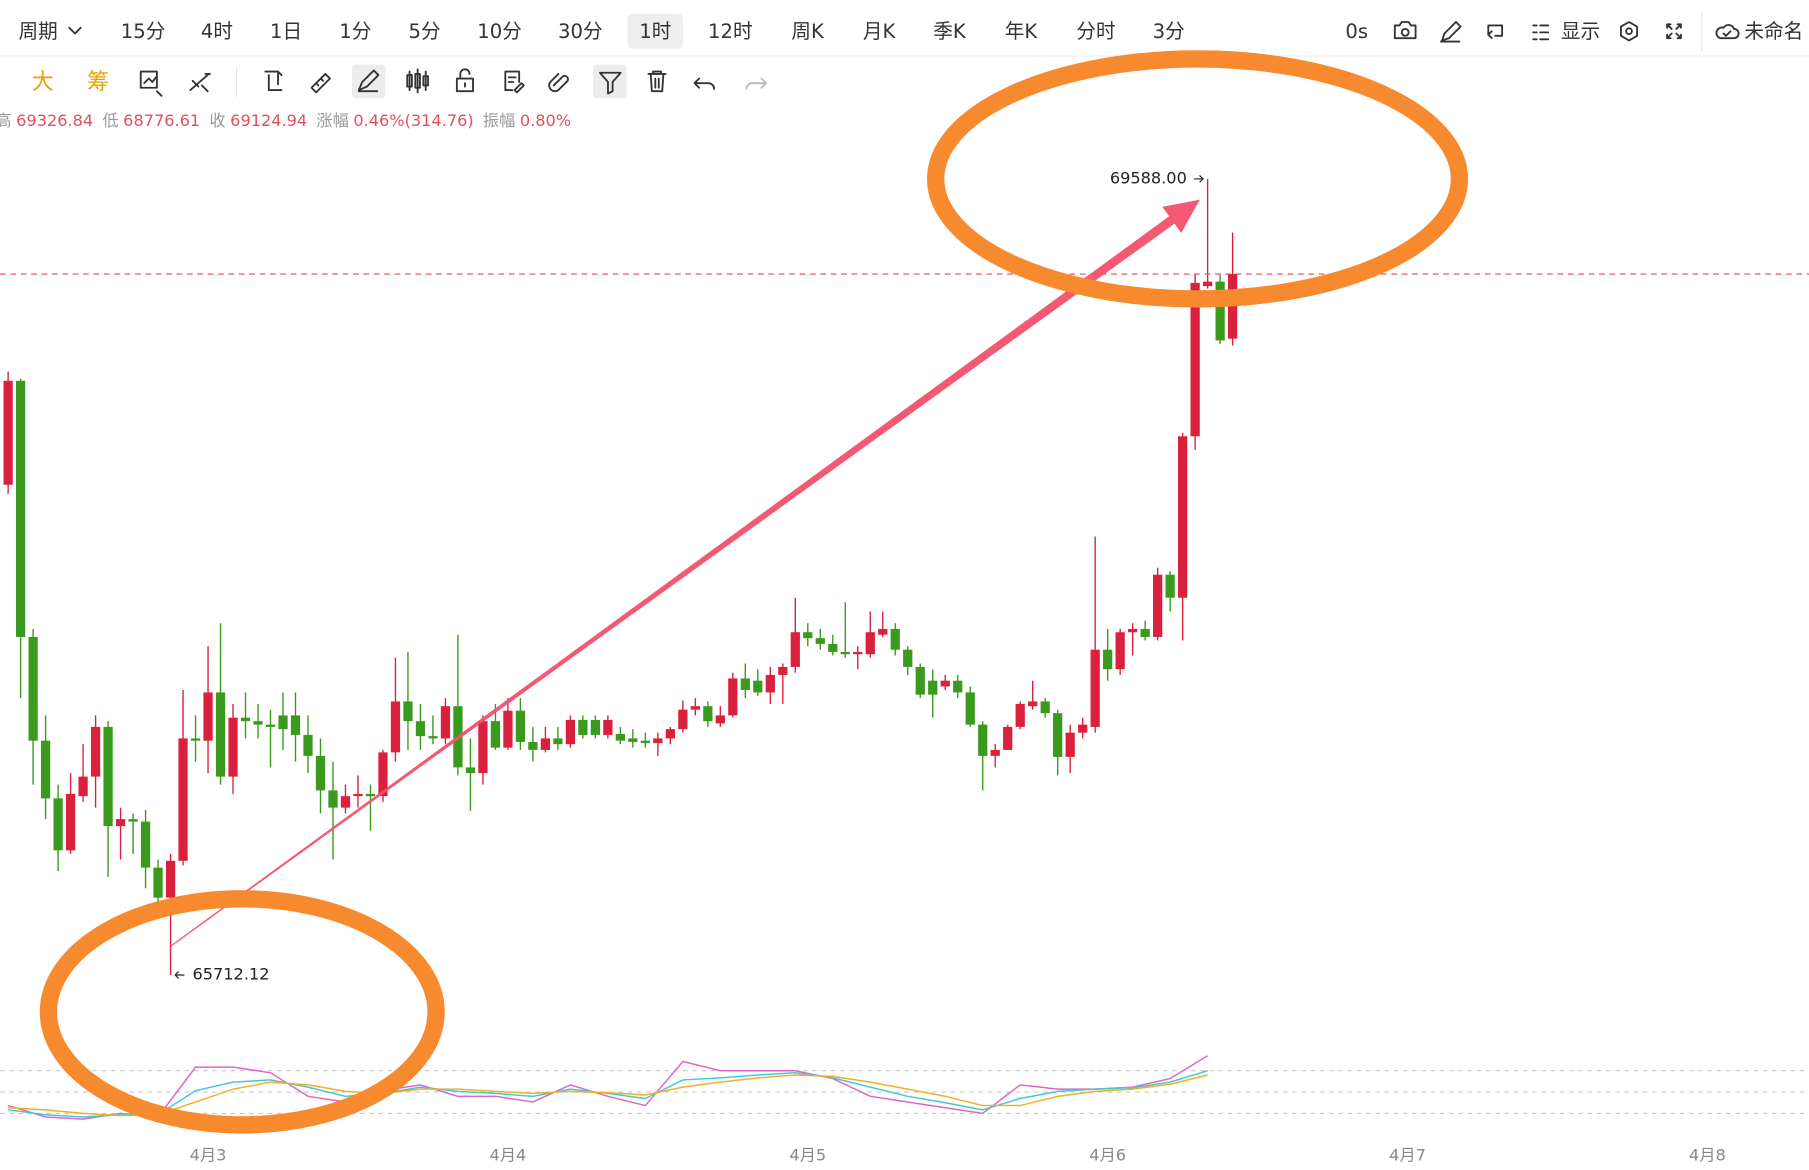 The width and height of the screenshot is (1809, 1170). What do you see at coordinates (499, 31) in the screenshot?
I see `period-tab: 10分` at bounding box center [499, 31].